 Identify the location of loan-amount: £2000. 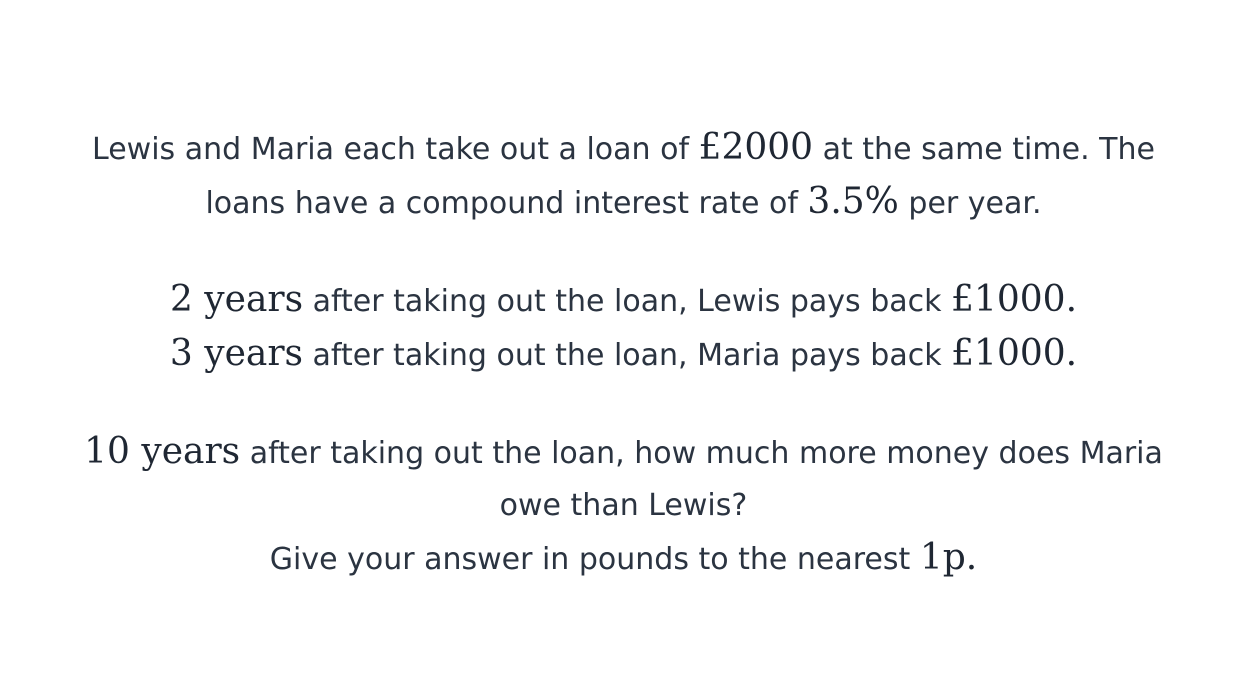
(756, 147).